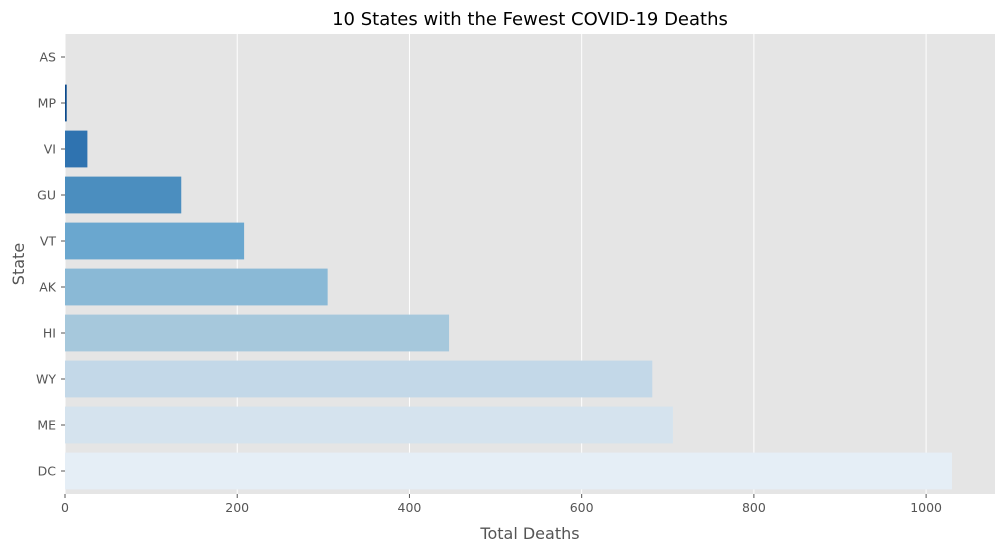 This screenshot has width=1005, height=552. What do you see at coordinates (48, 57) in the screenshot?
I see `y-tick-label-as: AS` at bounding box center [48, 57].